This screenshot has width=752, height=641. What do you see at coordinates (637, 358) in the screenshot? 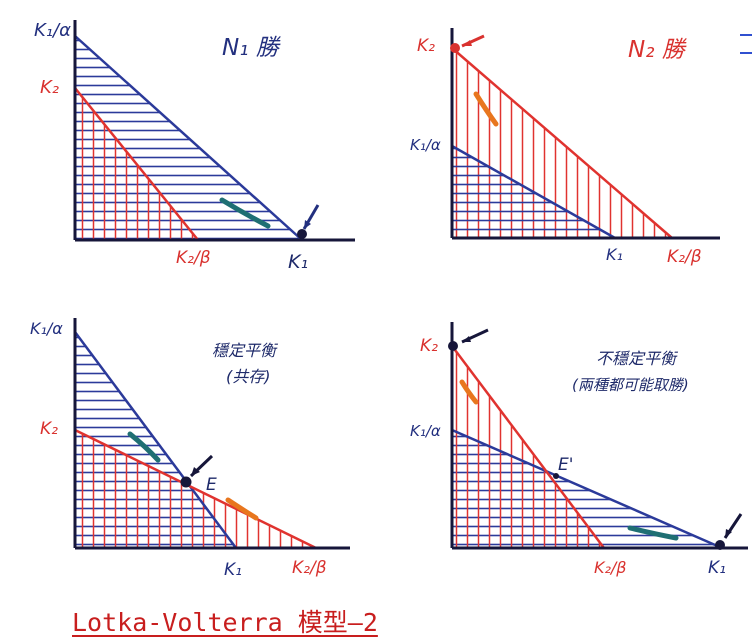
I see `panel-title: 不穩定平衡` at bounding box center [637, 358].